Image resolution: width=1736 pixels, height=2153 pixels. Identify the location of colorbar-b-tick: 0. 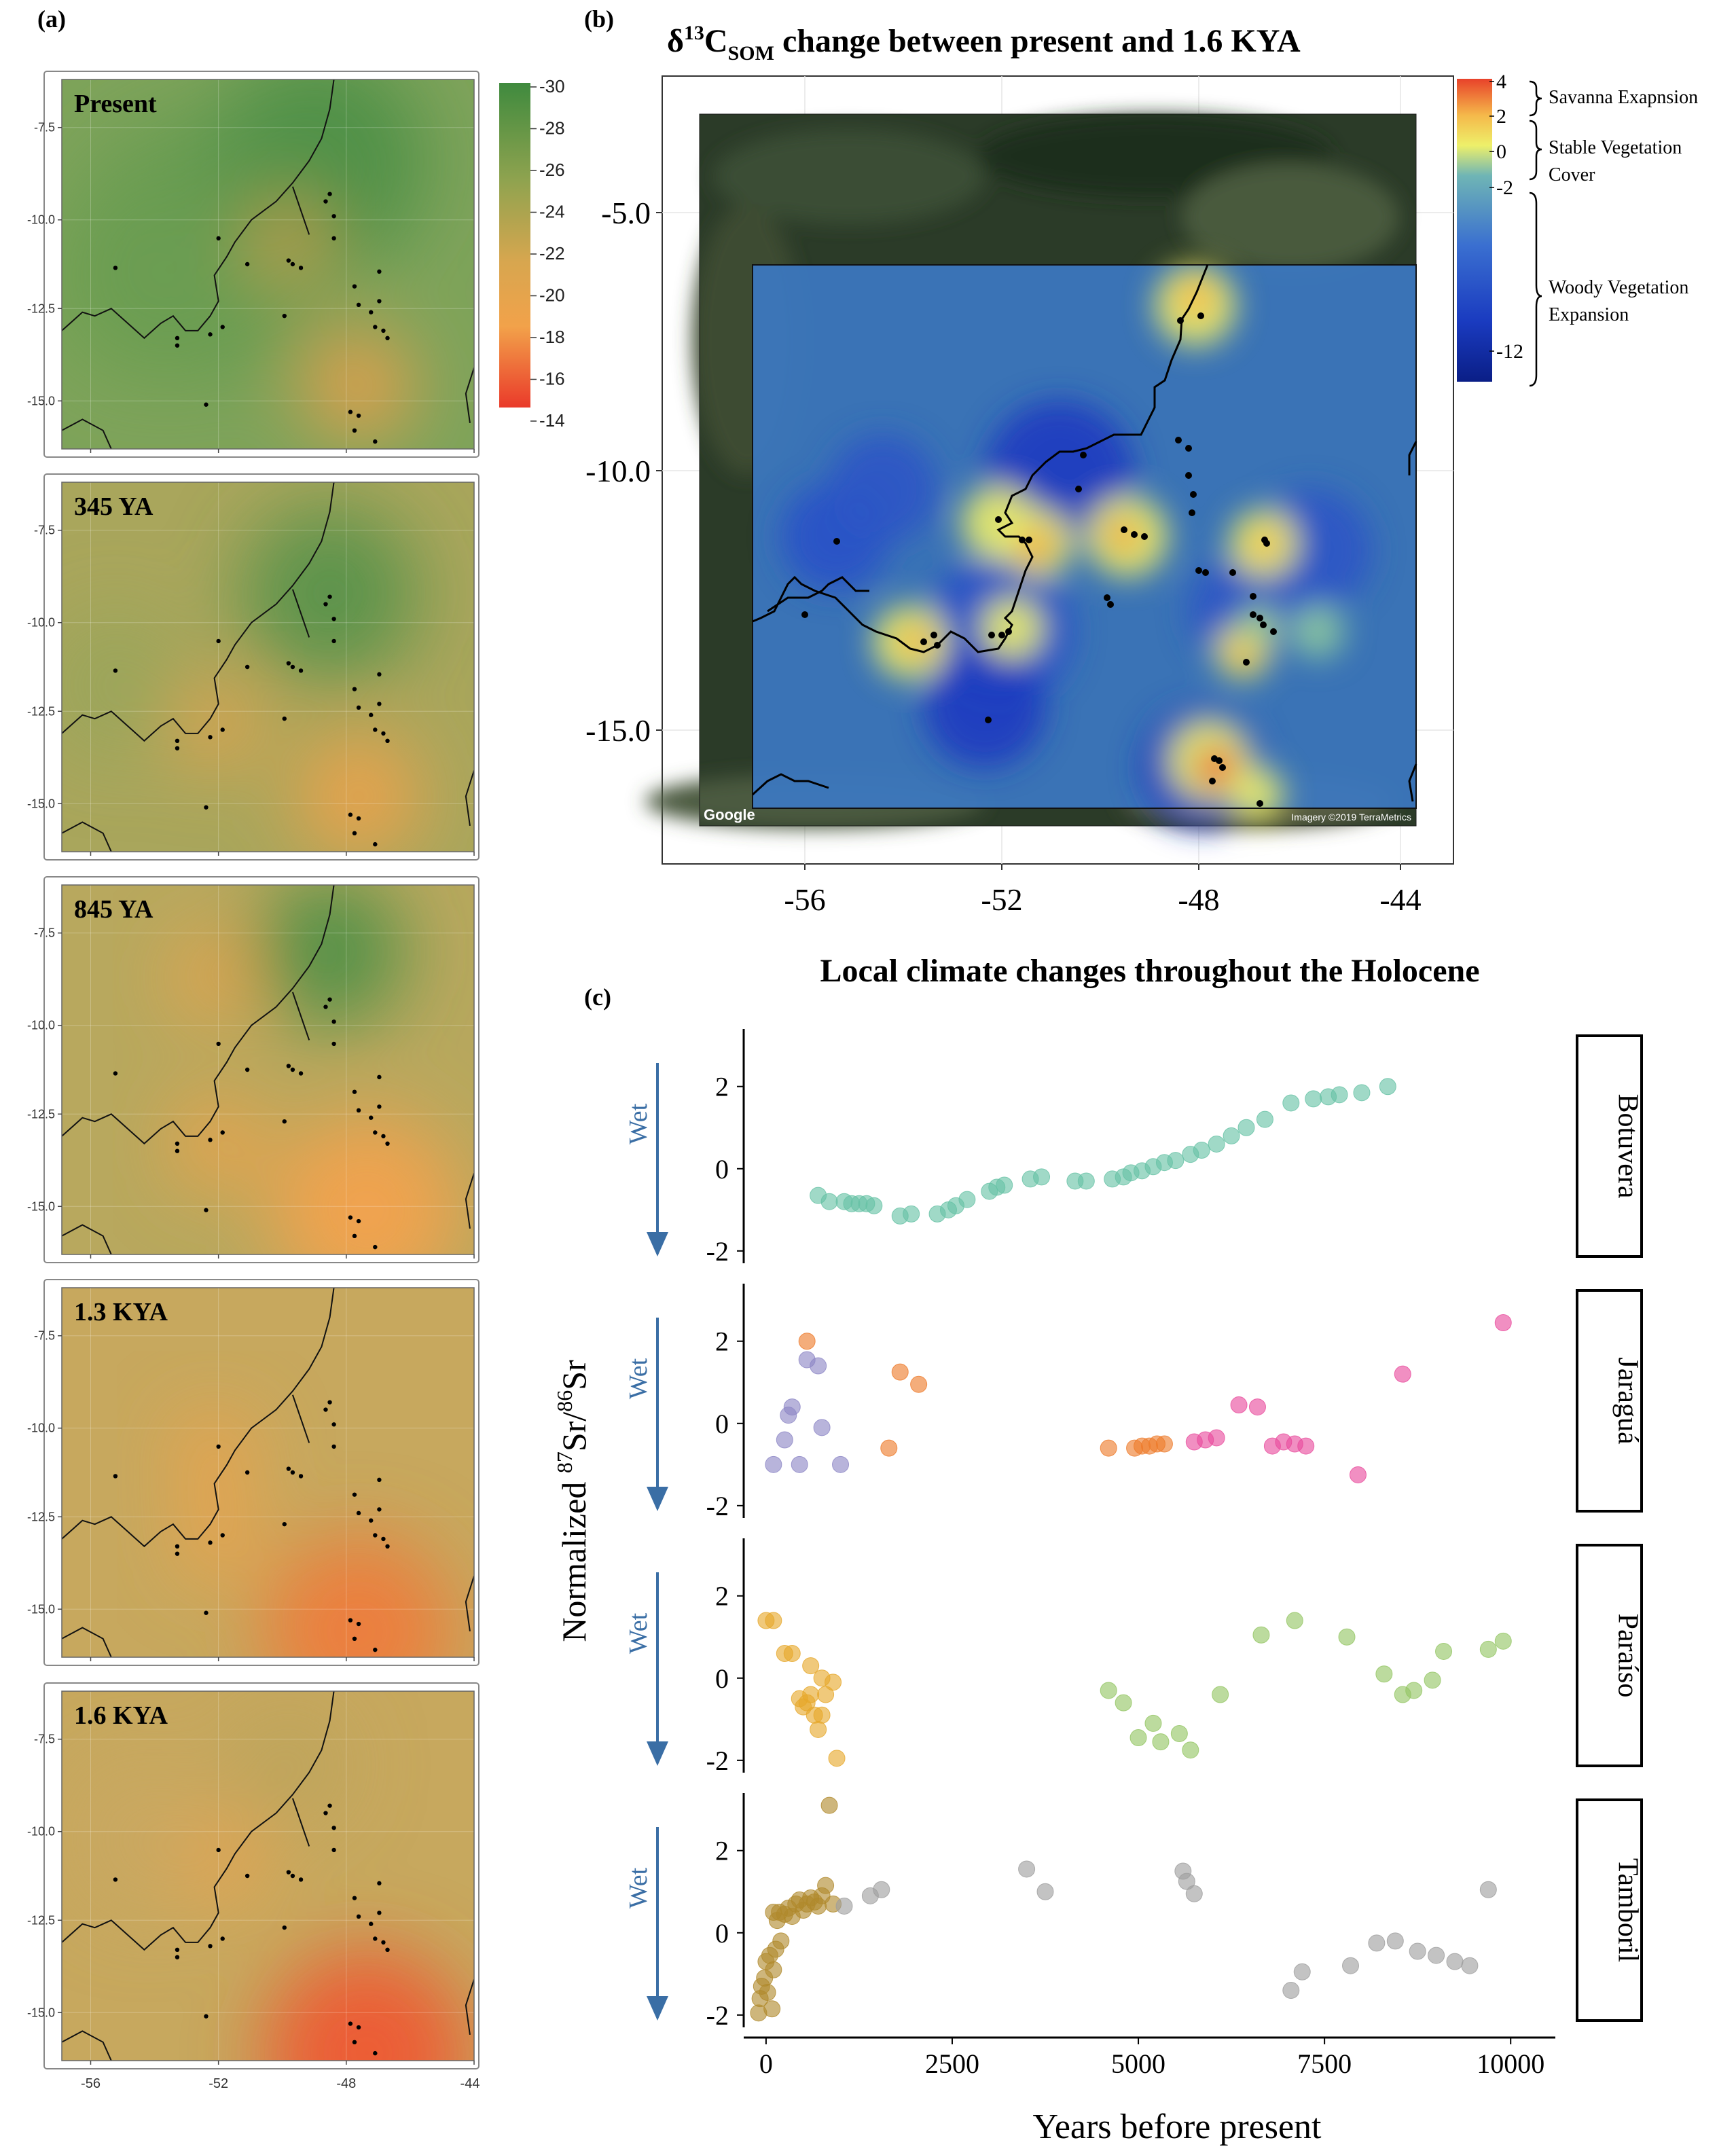
(1501, 152).